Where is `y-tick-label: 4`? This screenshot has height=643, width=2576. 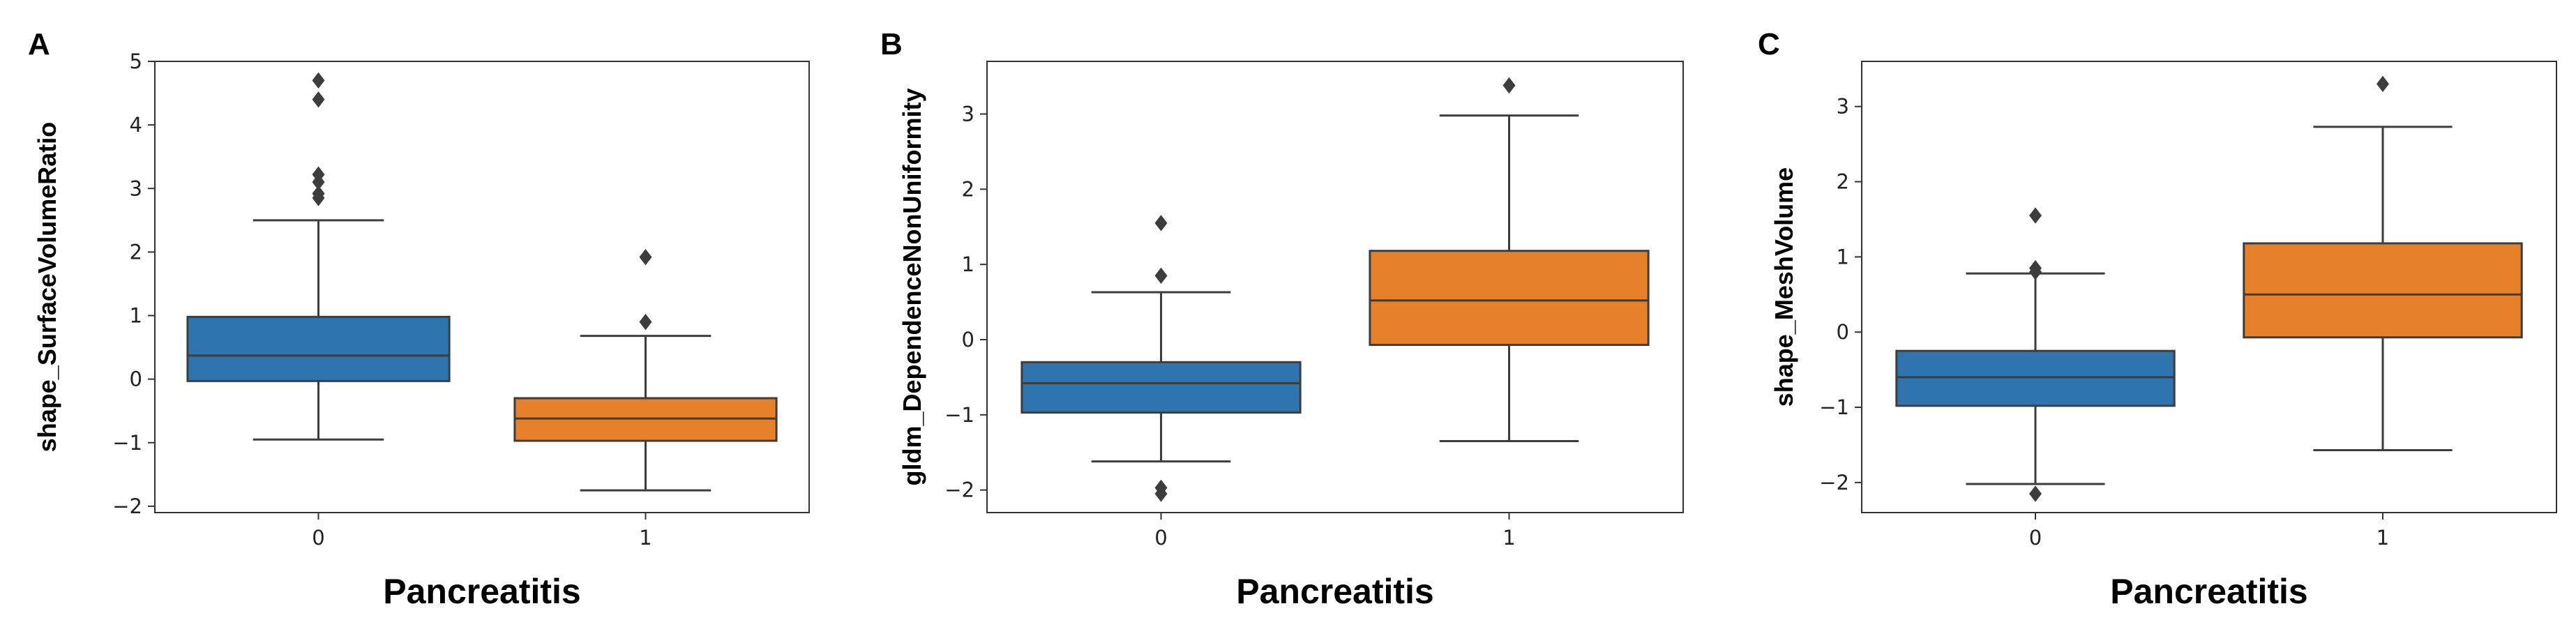
y-tick-label: 4 is located at coordinates (136, 125).